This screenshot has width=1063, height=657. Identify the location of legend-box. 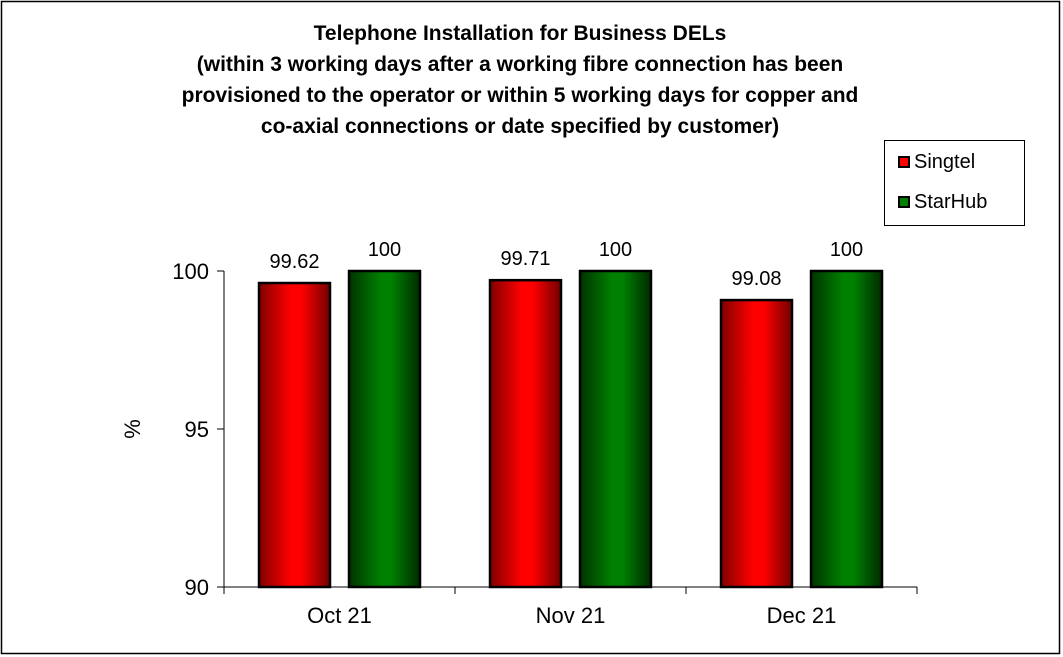
(954, 183).